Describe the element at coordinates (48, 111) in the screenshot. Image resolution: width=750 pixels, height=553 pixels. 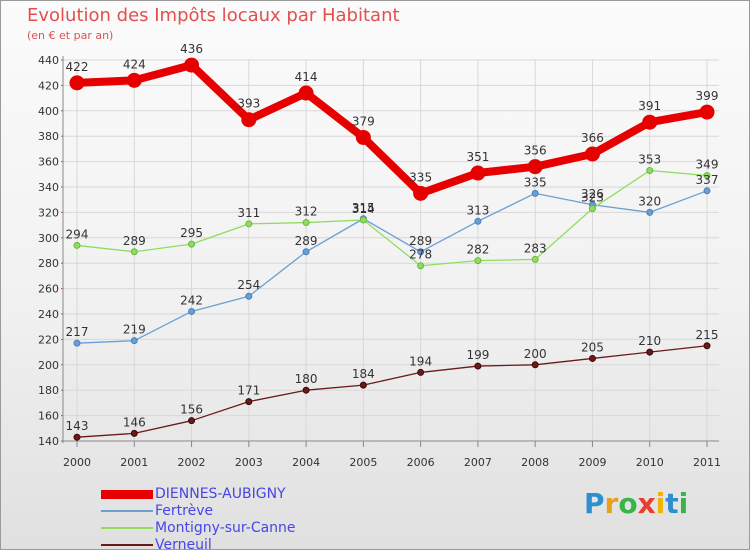
I see `y-tick-label: 400` at that location.